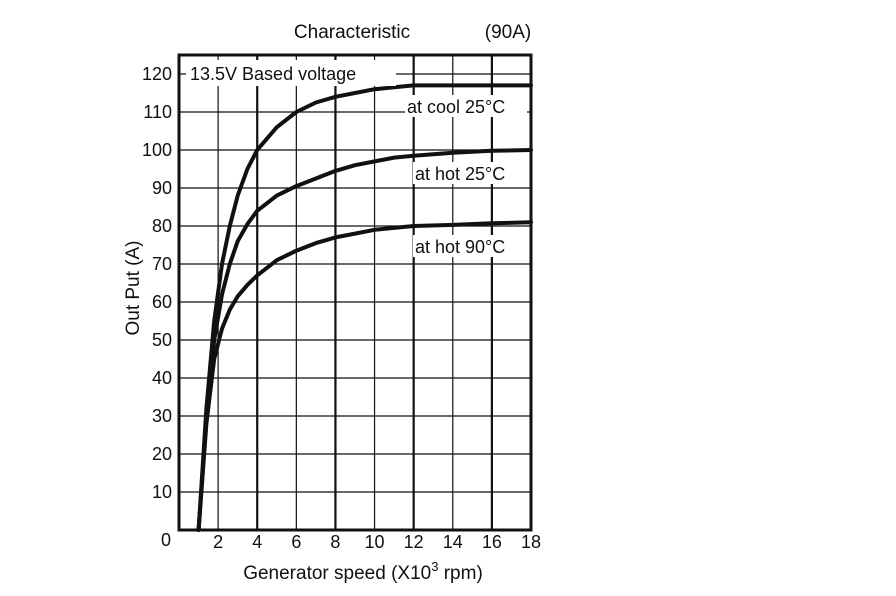 This screenshot has width=896, height=596. I want to click on y-tick-label: 10, so click(162, 492).